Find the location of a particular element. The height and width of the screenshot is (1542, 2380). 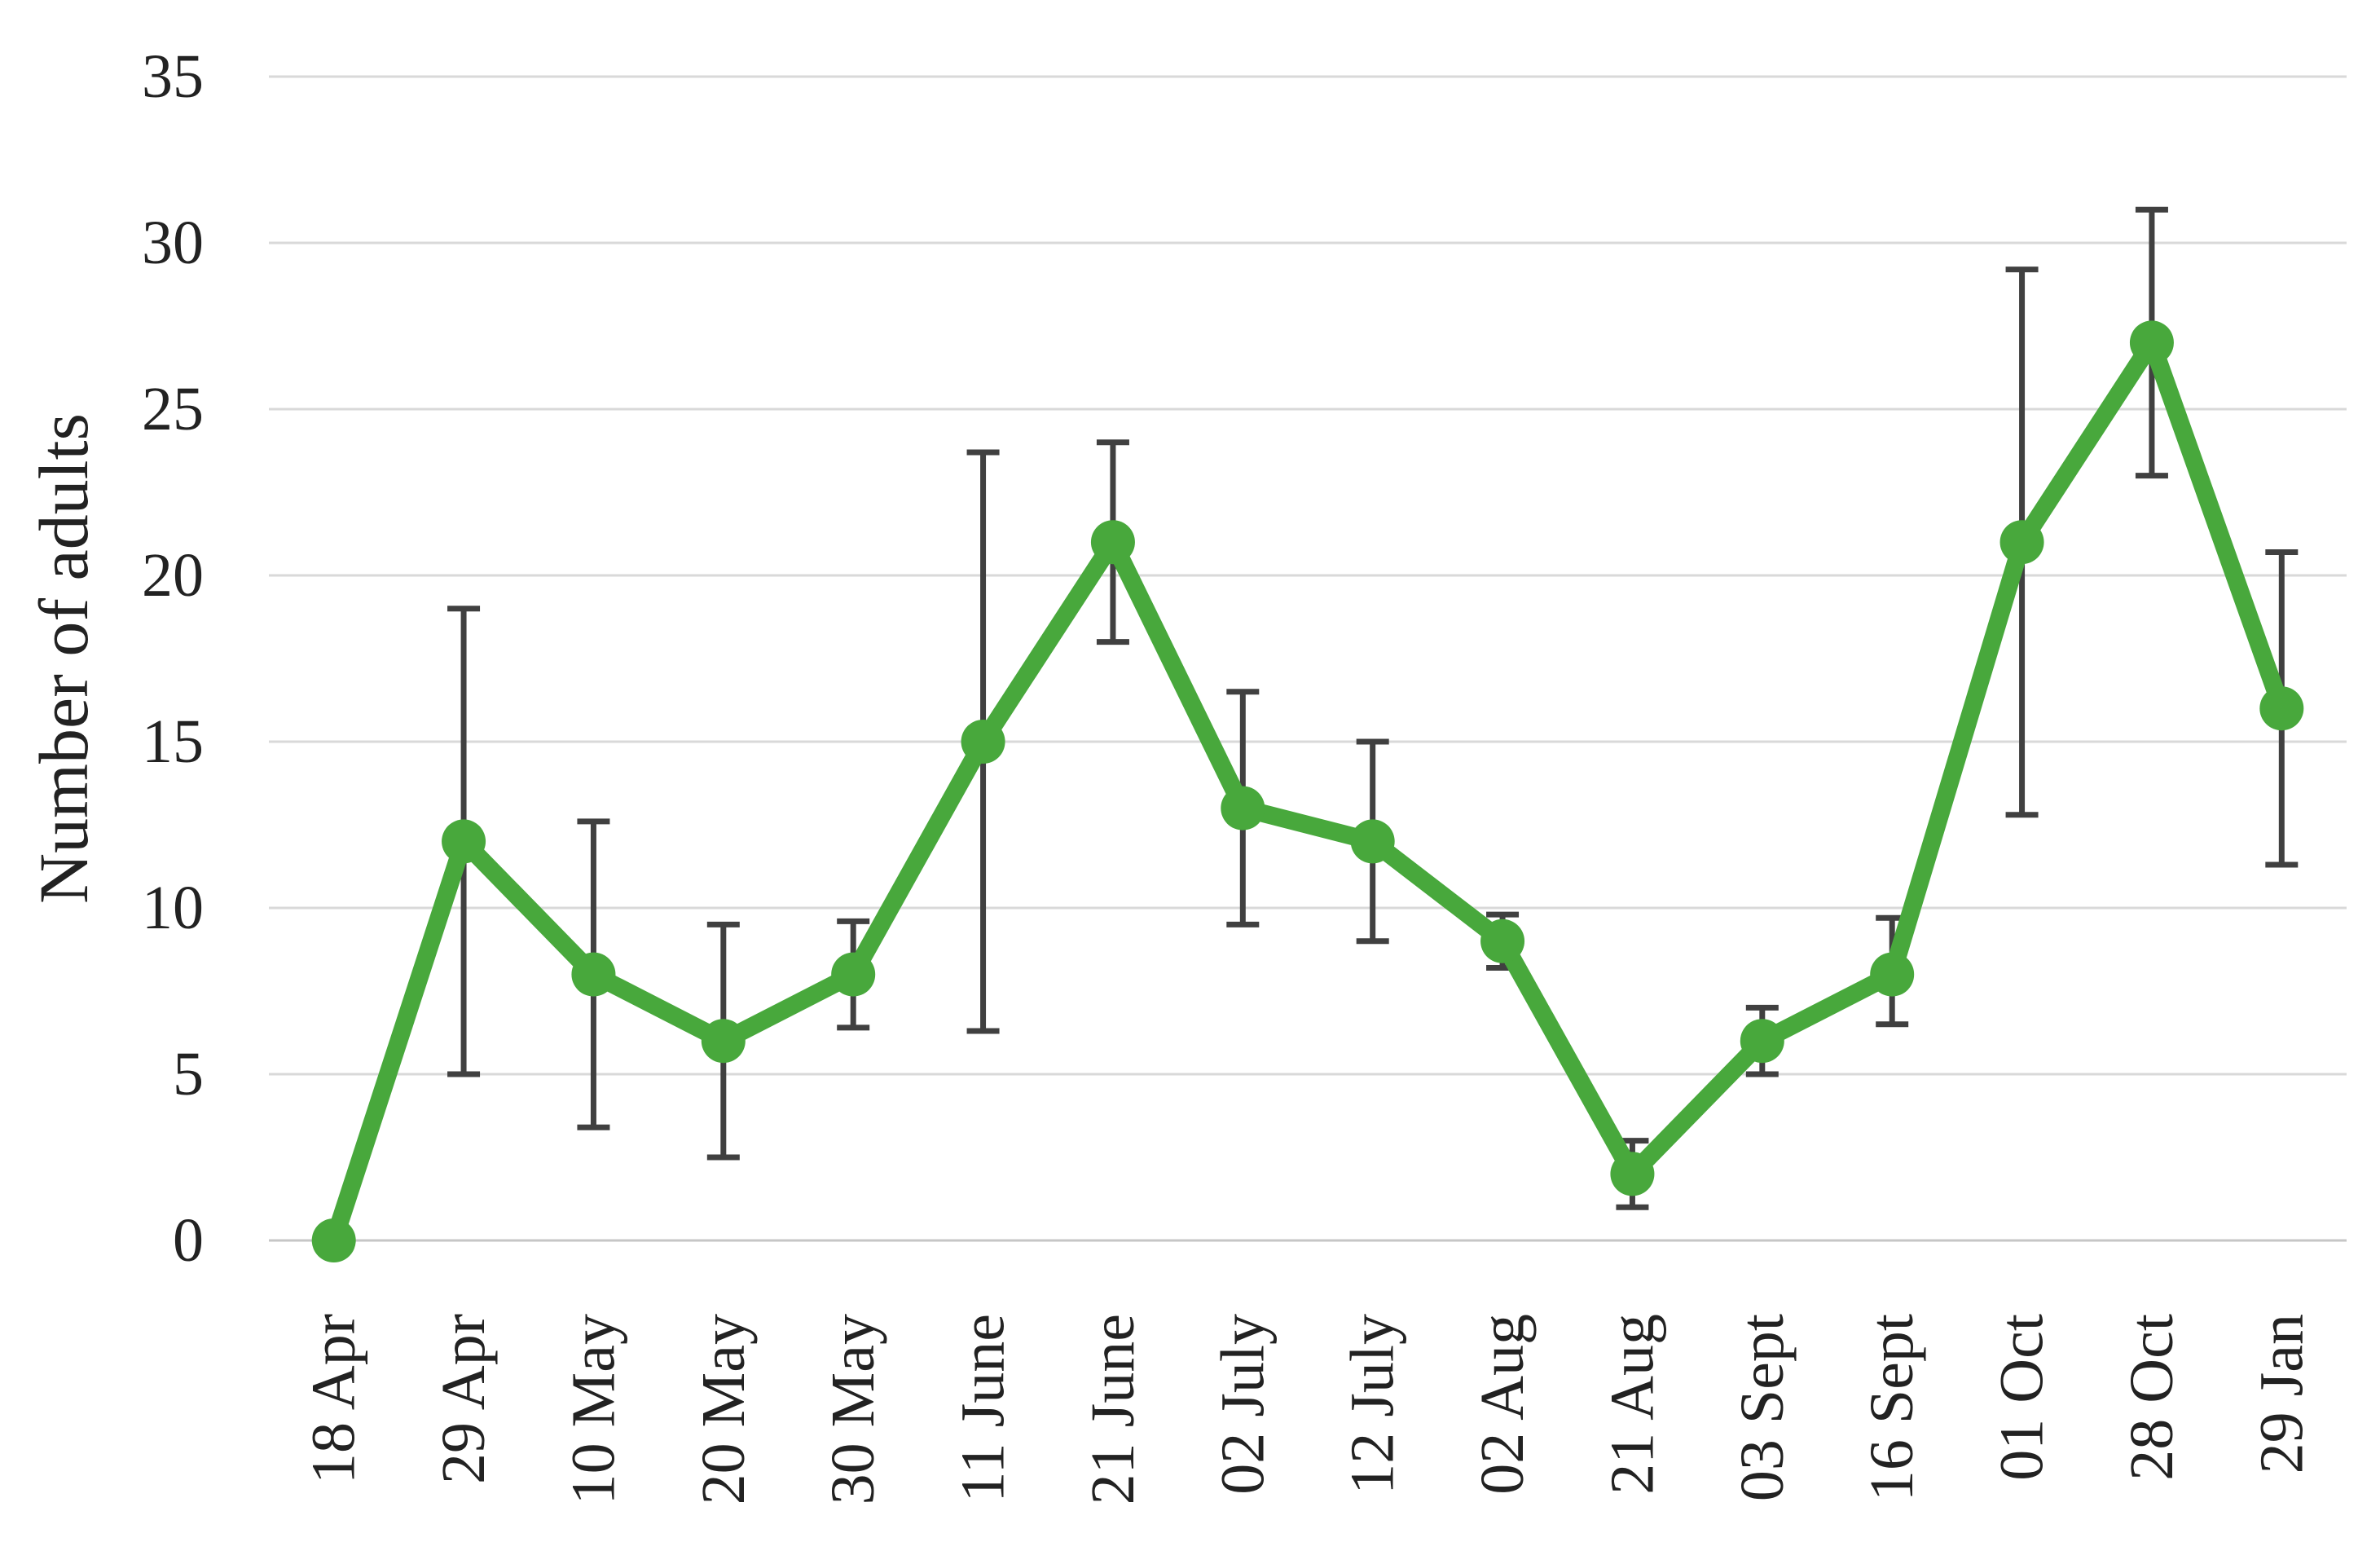

x-tick-label: 21 Aug is located at coordinates (1632, 1405).